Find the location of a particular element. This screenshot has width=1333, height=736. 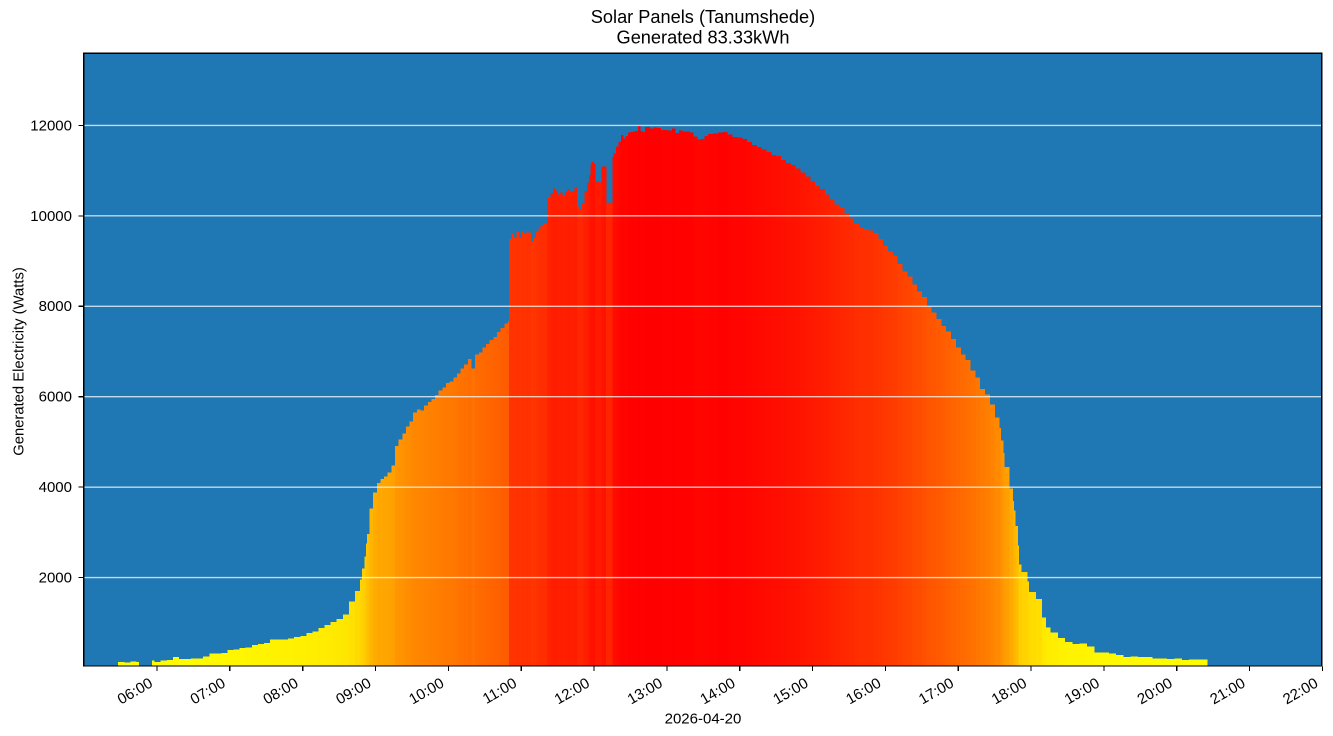

svg-text: 2026-04-20 is located at coordinates (703, 719).